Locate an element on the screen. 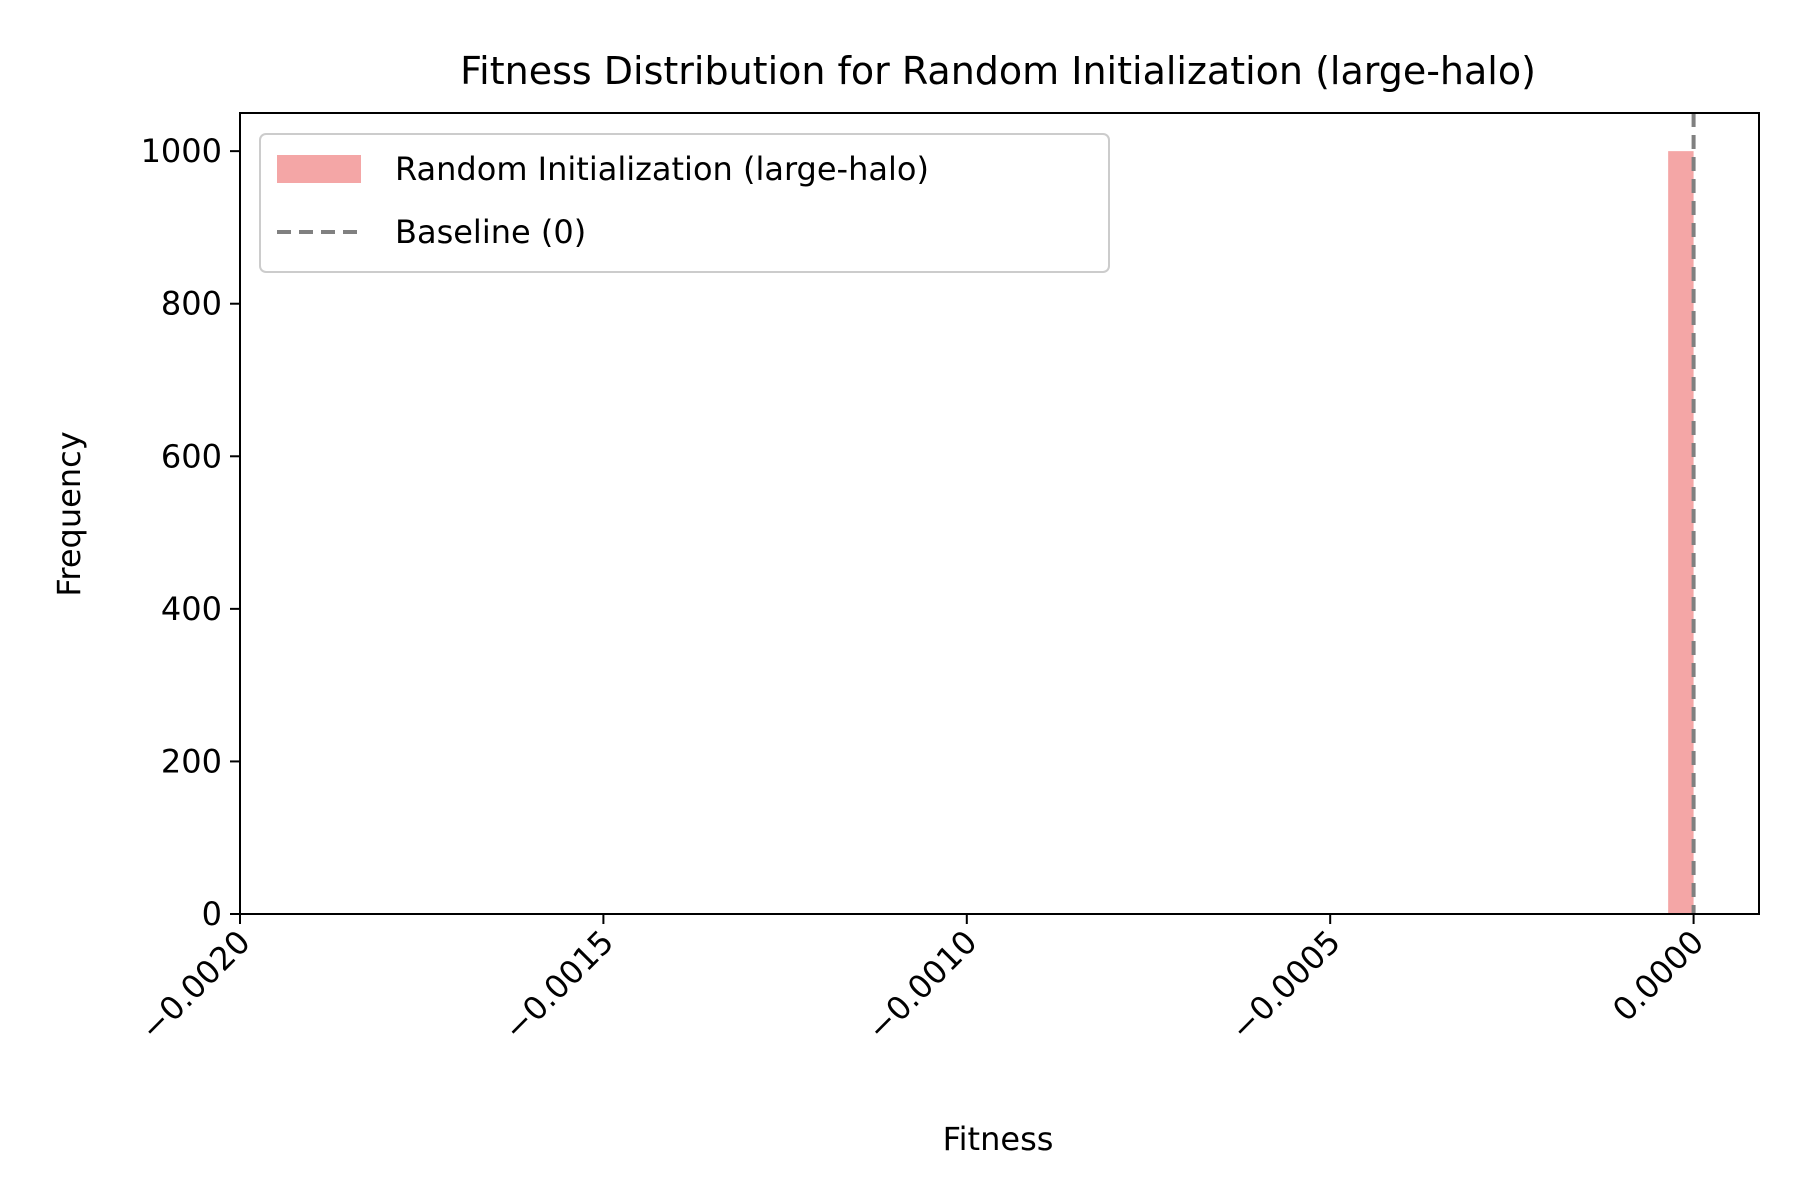 Image resolution: width=1800 pixels, height=1200 pixels. y-tick-label-2: 400 is located at coordinates (191, 609).